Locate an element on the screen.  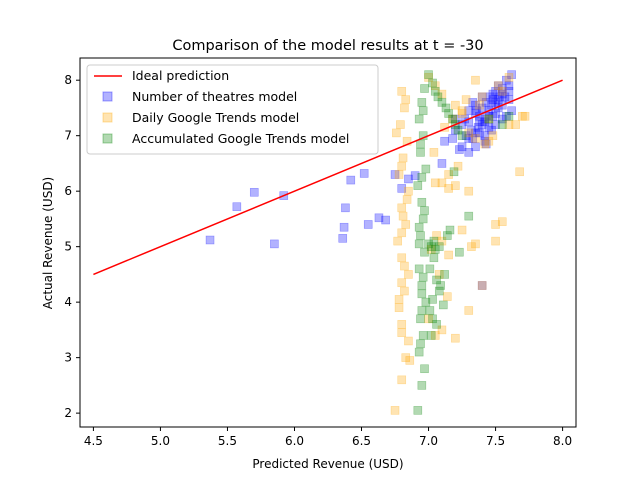
x-tick-label: 6.5 is located at coordinates (361, 441).